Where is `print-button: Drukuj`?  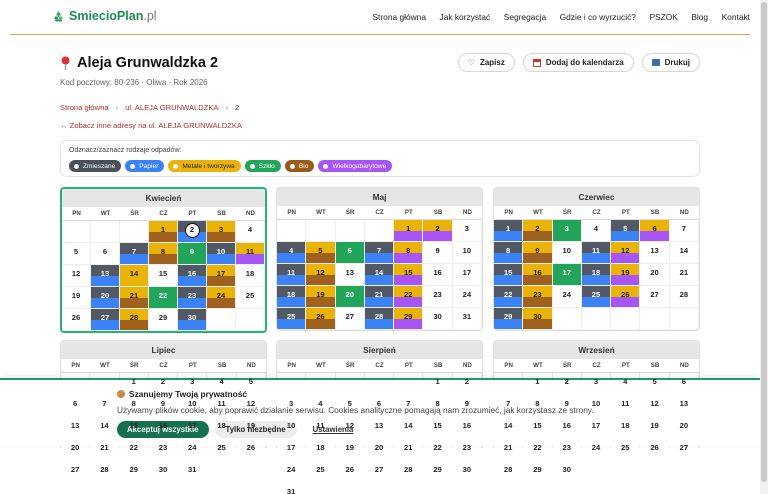
print-button: Drukuj is located at coordinates (671, 62).